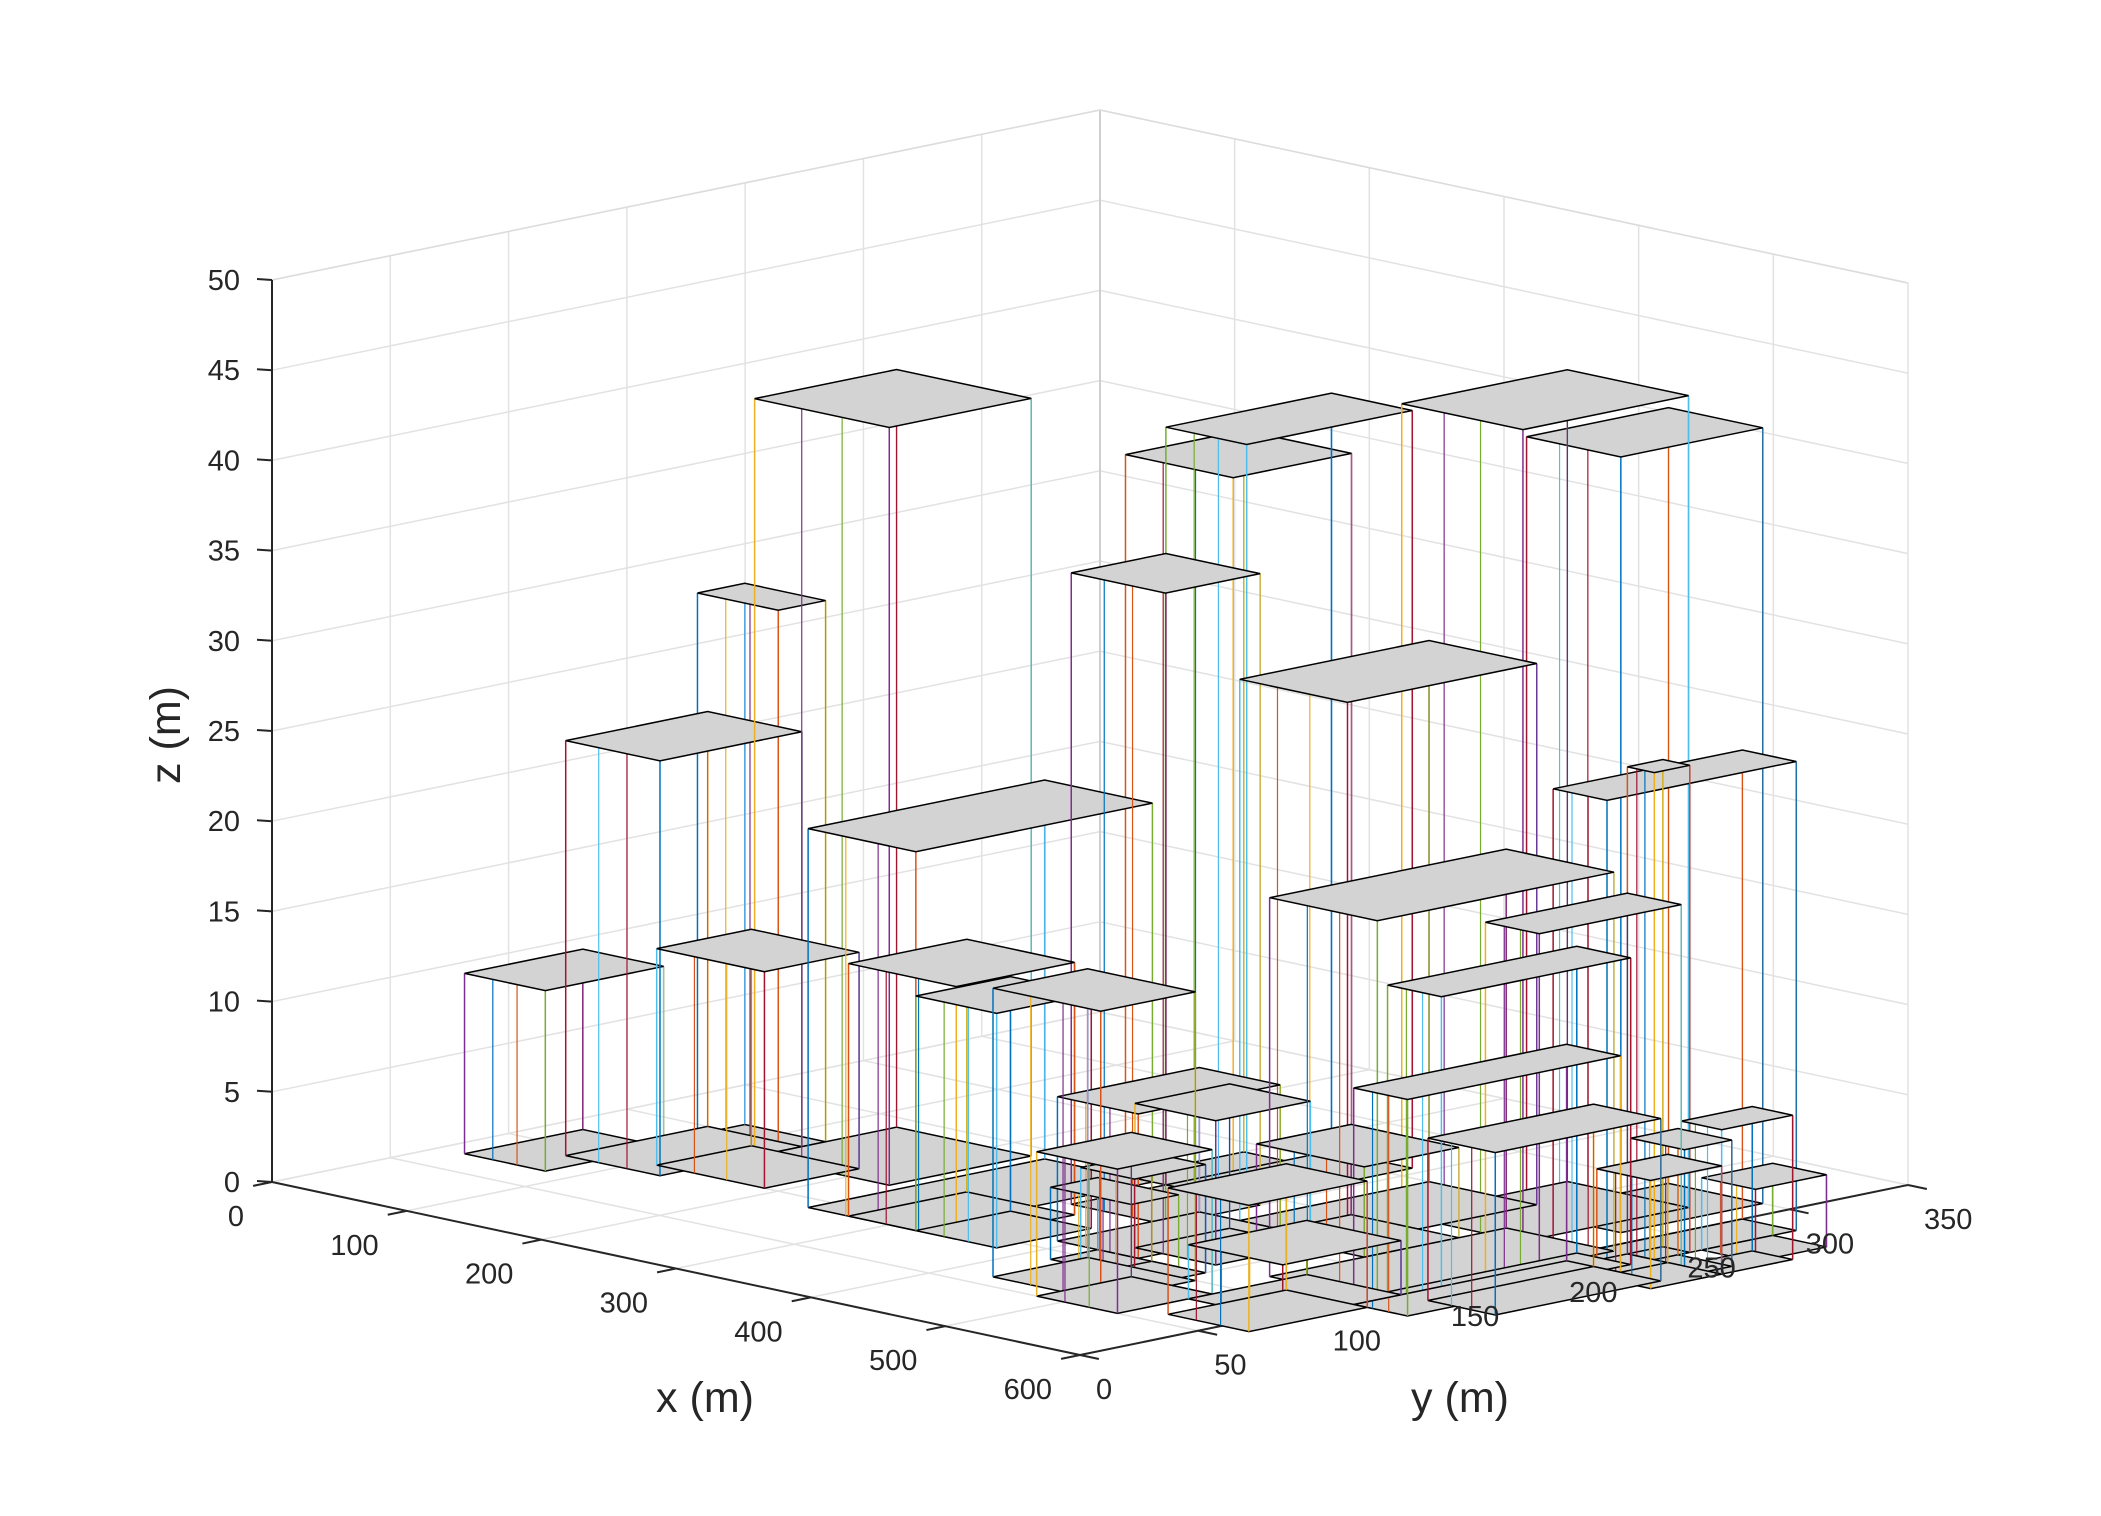  I want to click on grid-line-x-floor, so click(820, 1126).